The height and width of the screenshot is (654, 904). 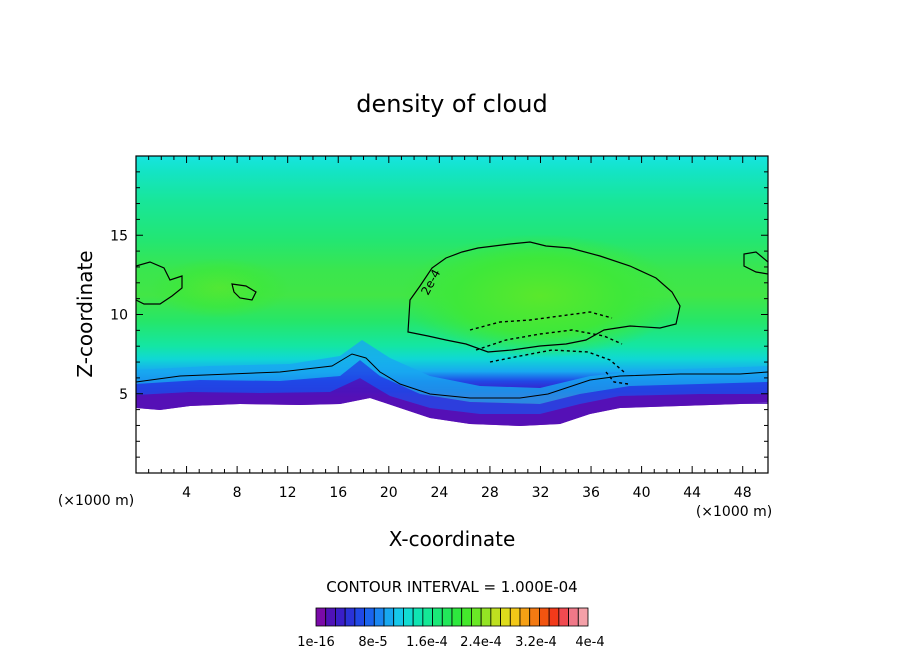 I want to click on x-unit-label: (×1000 m), so click(x=734, y=512).